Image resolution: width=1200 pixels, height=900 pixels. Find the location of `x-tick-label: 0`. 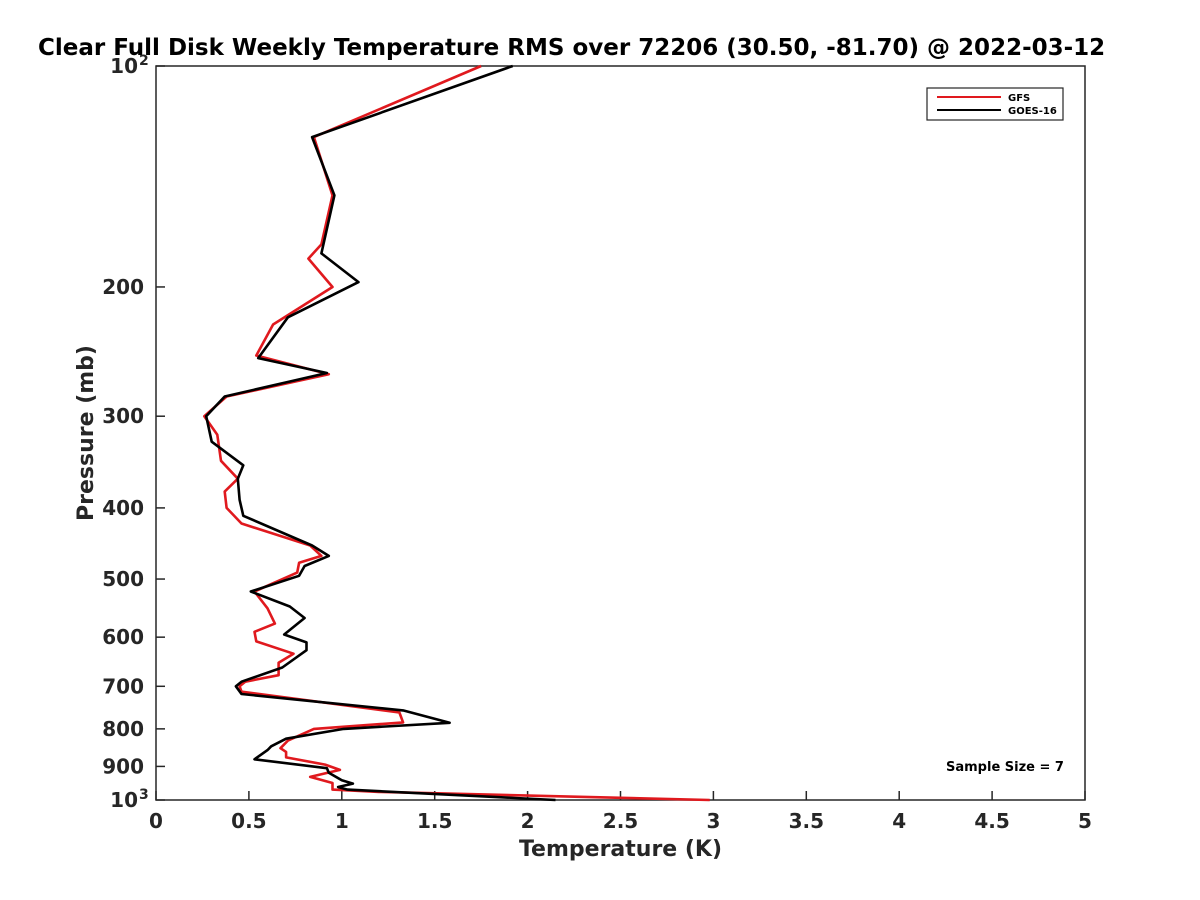

x-tick-label: 0 is located at coordinates (156, 821).